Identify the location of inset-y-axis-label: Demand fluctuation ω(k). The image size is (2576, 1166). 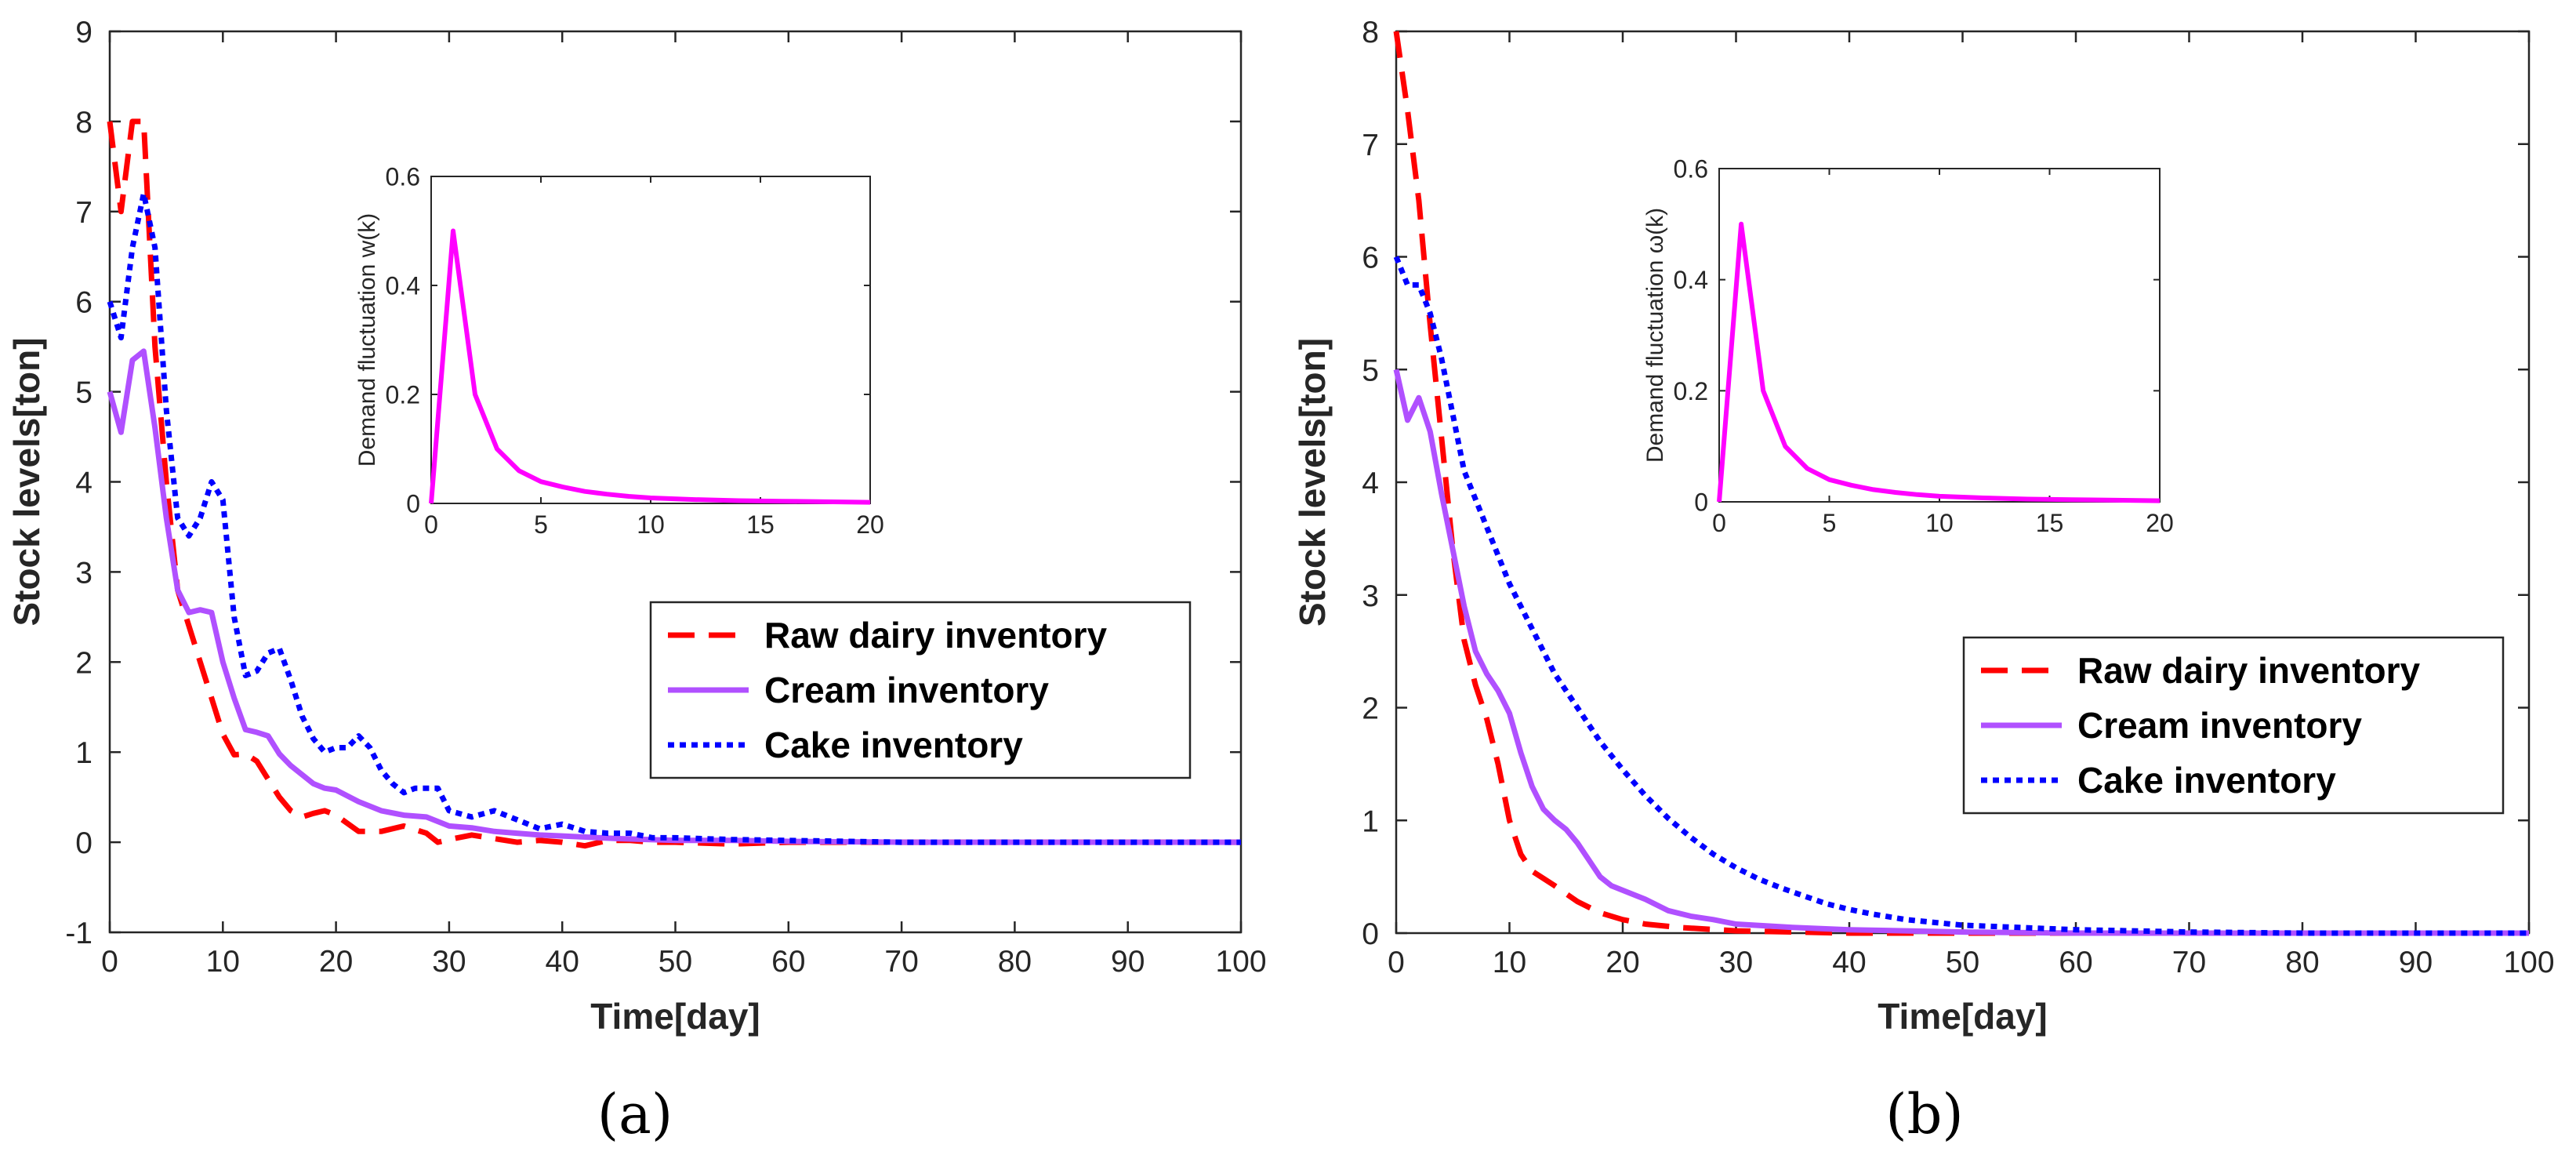
(1655, 335).